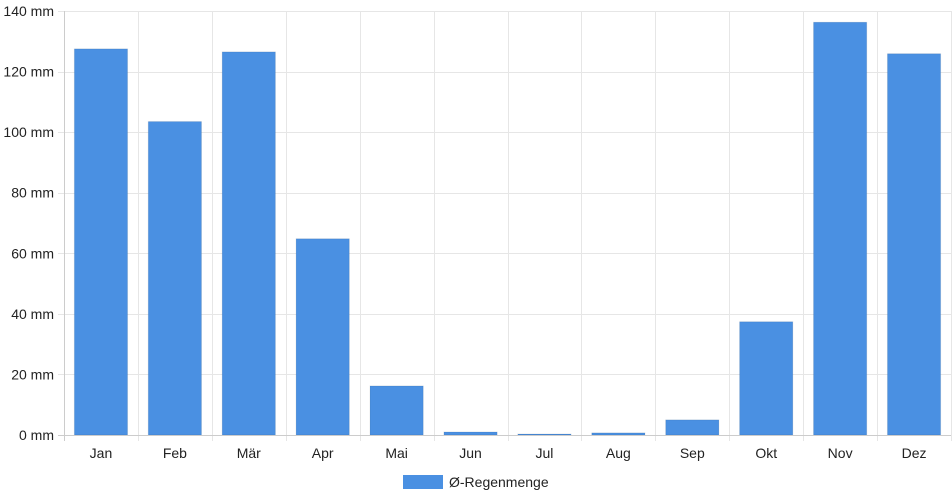 The width and height of the screenshot is (952, 500). What do you see at coordinates (28, 11) in the screenshot?
I see `y-tick-label: 140 mm` at bounding box center [28, 11].